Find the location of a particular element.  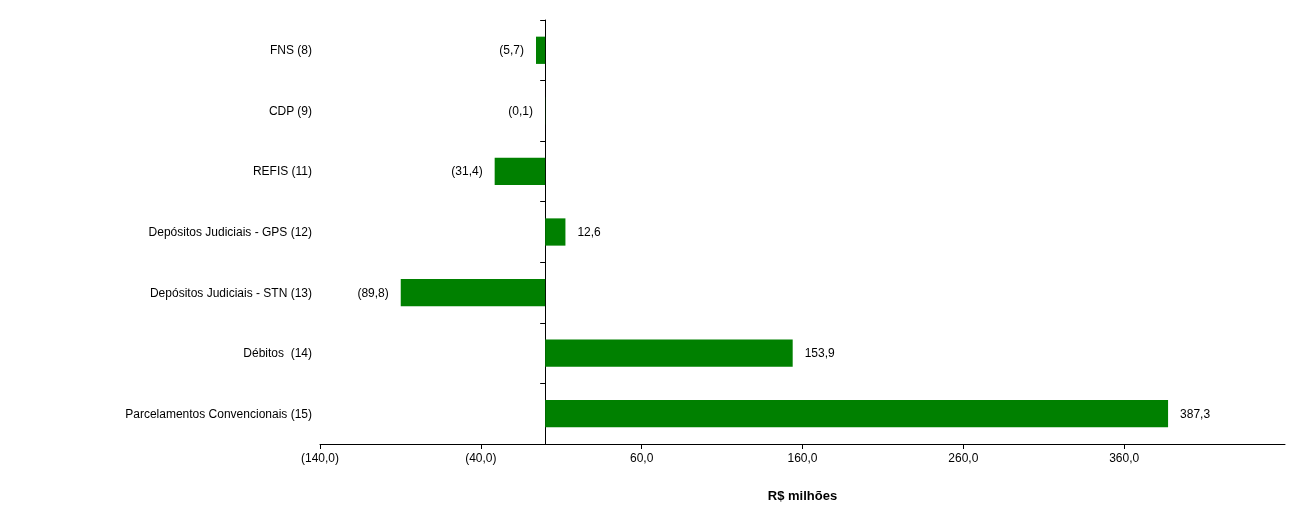

x-tick-label: 160,0 is located at coordinates (802, 458).